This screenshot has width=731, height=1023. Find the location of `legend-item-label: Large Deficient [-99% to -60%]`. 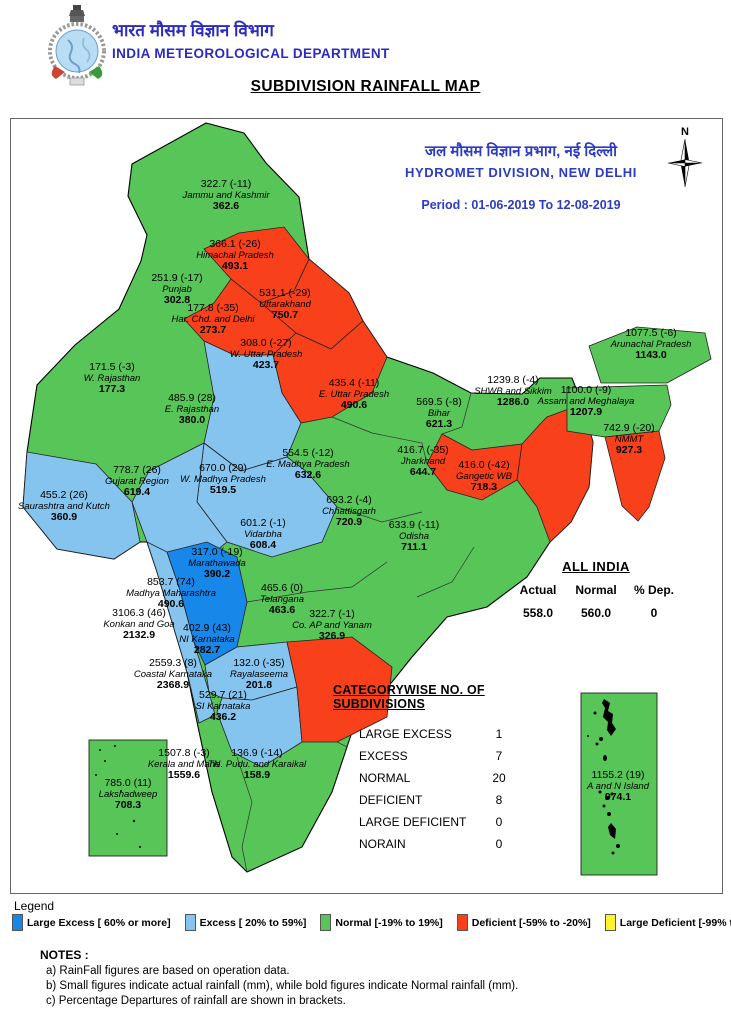

legend-item-label: Large Deficient [-99% to -60%] is located at coordinates (675, 922).